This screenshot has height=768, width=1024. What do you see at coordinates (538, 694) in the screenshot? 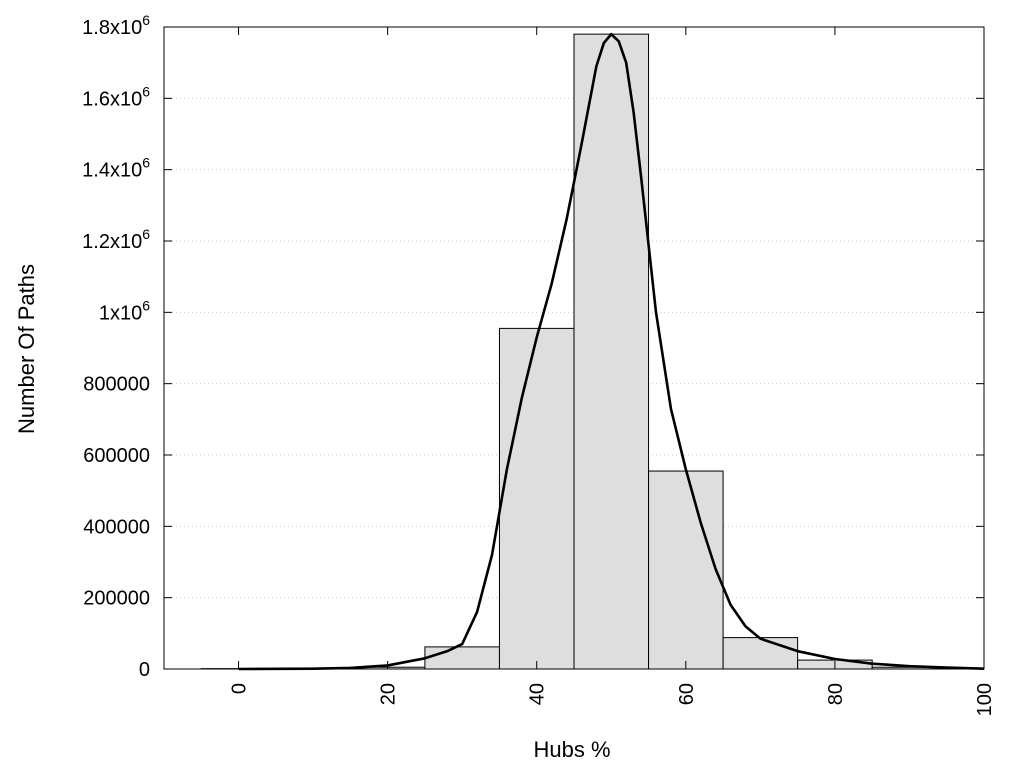
I see `x-tick-label-40: 40` at bounding box center [538, 694].